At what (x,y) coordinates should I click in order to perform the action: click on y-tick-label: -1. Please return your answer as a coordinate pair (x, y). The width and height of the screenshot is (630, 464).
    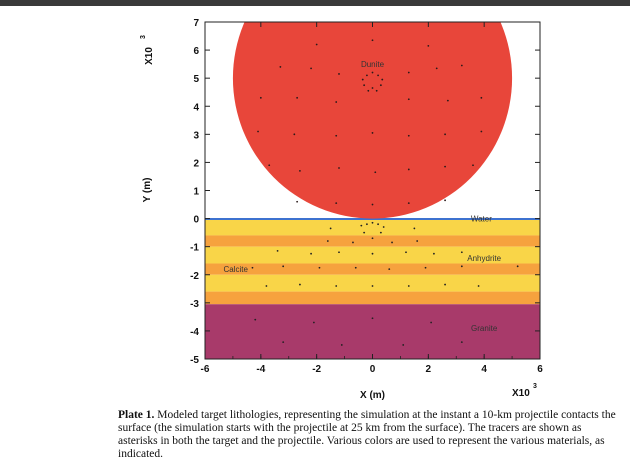
    Looking at the image, I should click on (194, 248).